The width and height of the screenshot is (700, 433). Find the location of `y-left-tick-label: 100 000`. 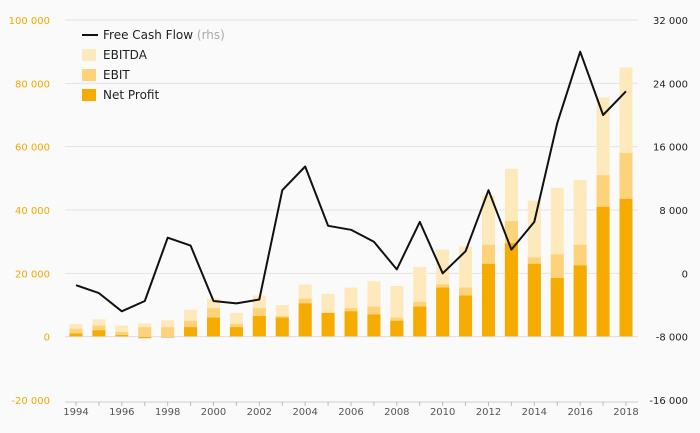

y-left-tick-label: 100 000 is located at coordinates (29, 21).